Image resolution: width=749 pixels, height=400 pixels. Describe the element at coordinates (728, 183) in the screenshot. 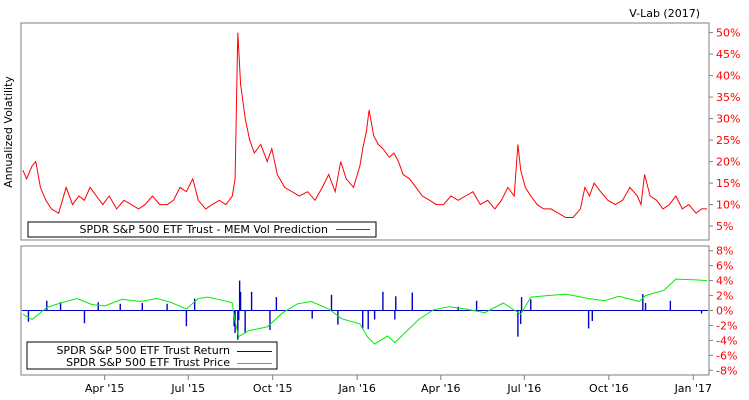

I see `y-tick-label: 15%` at that location.